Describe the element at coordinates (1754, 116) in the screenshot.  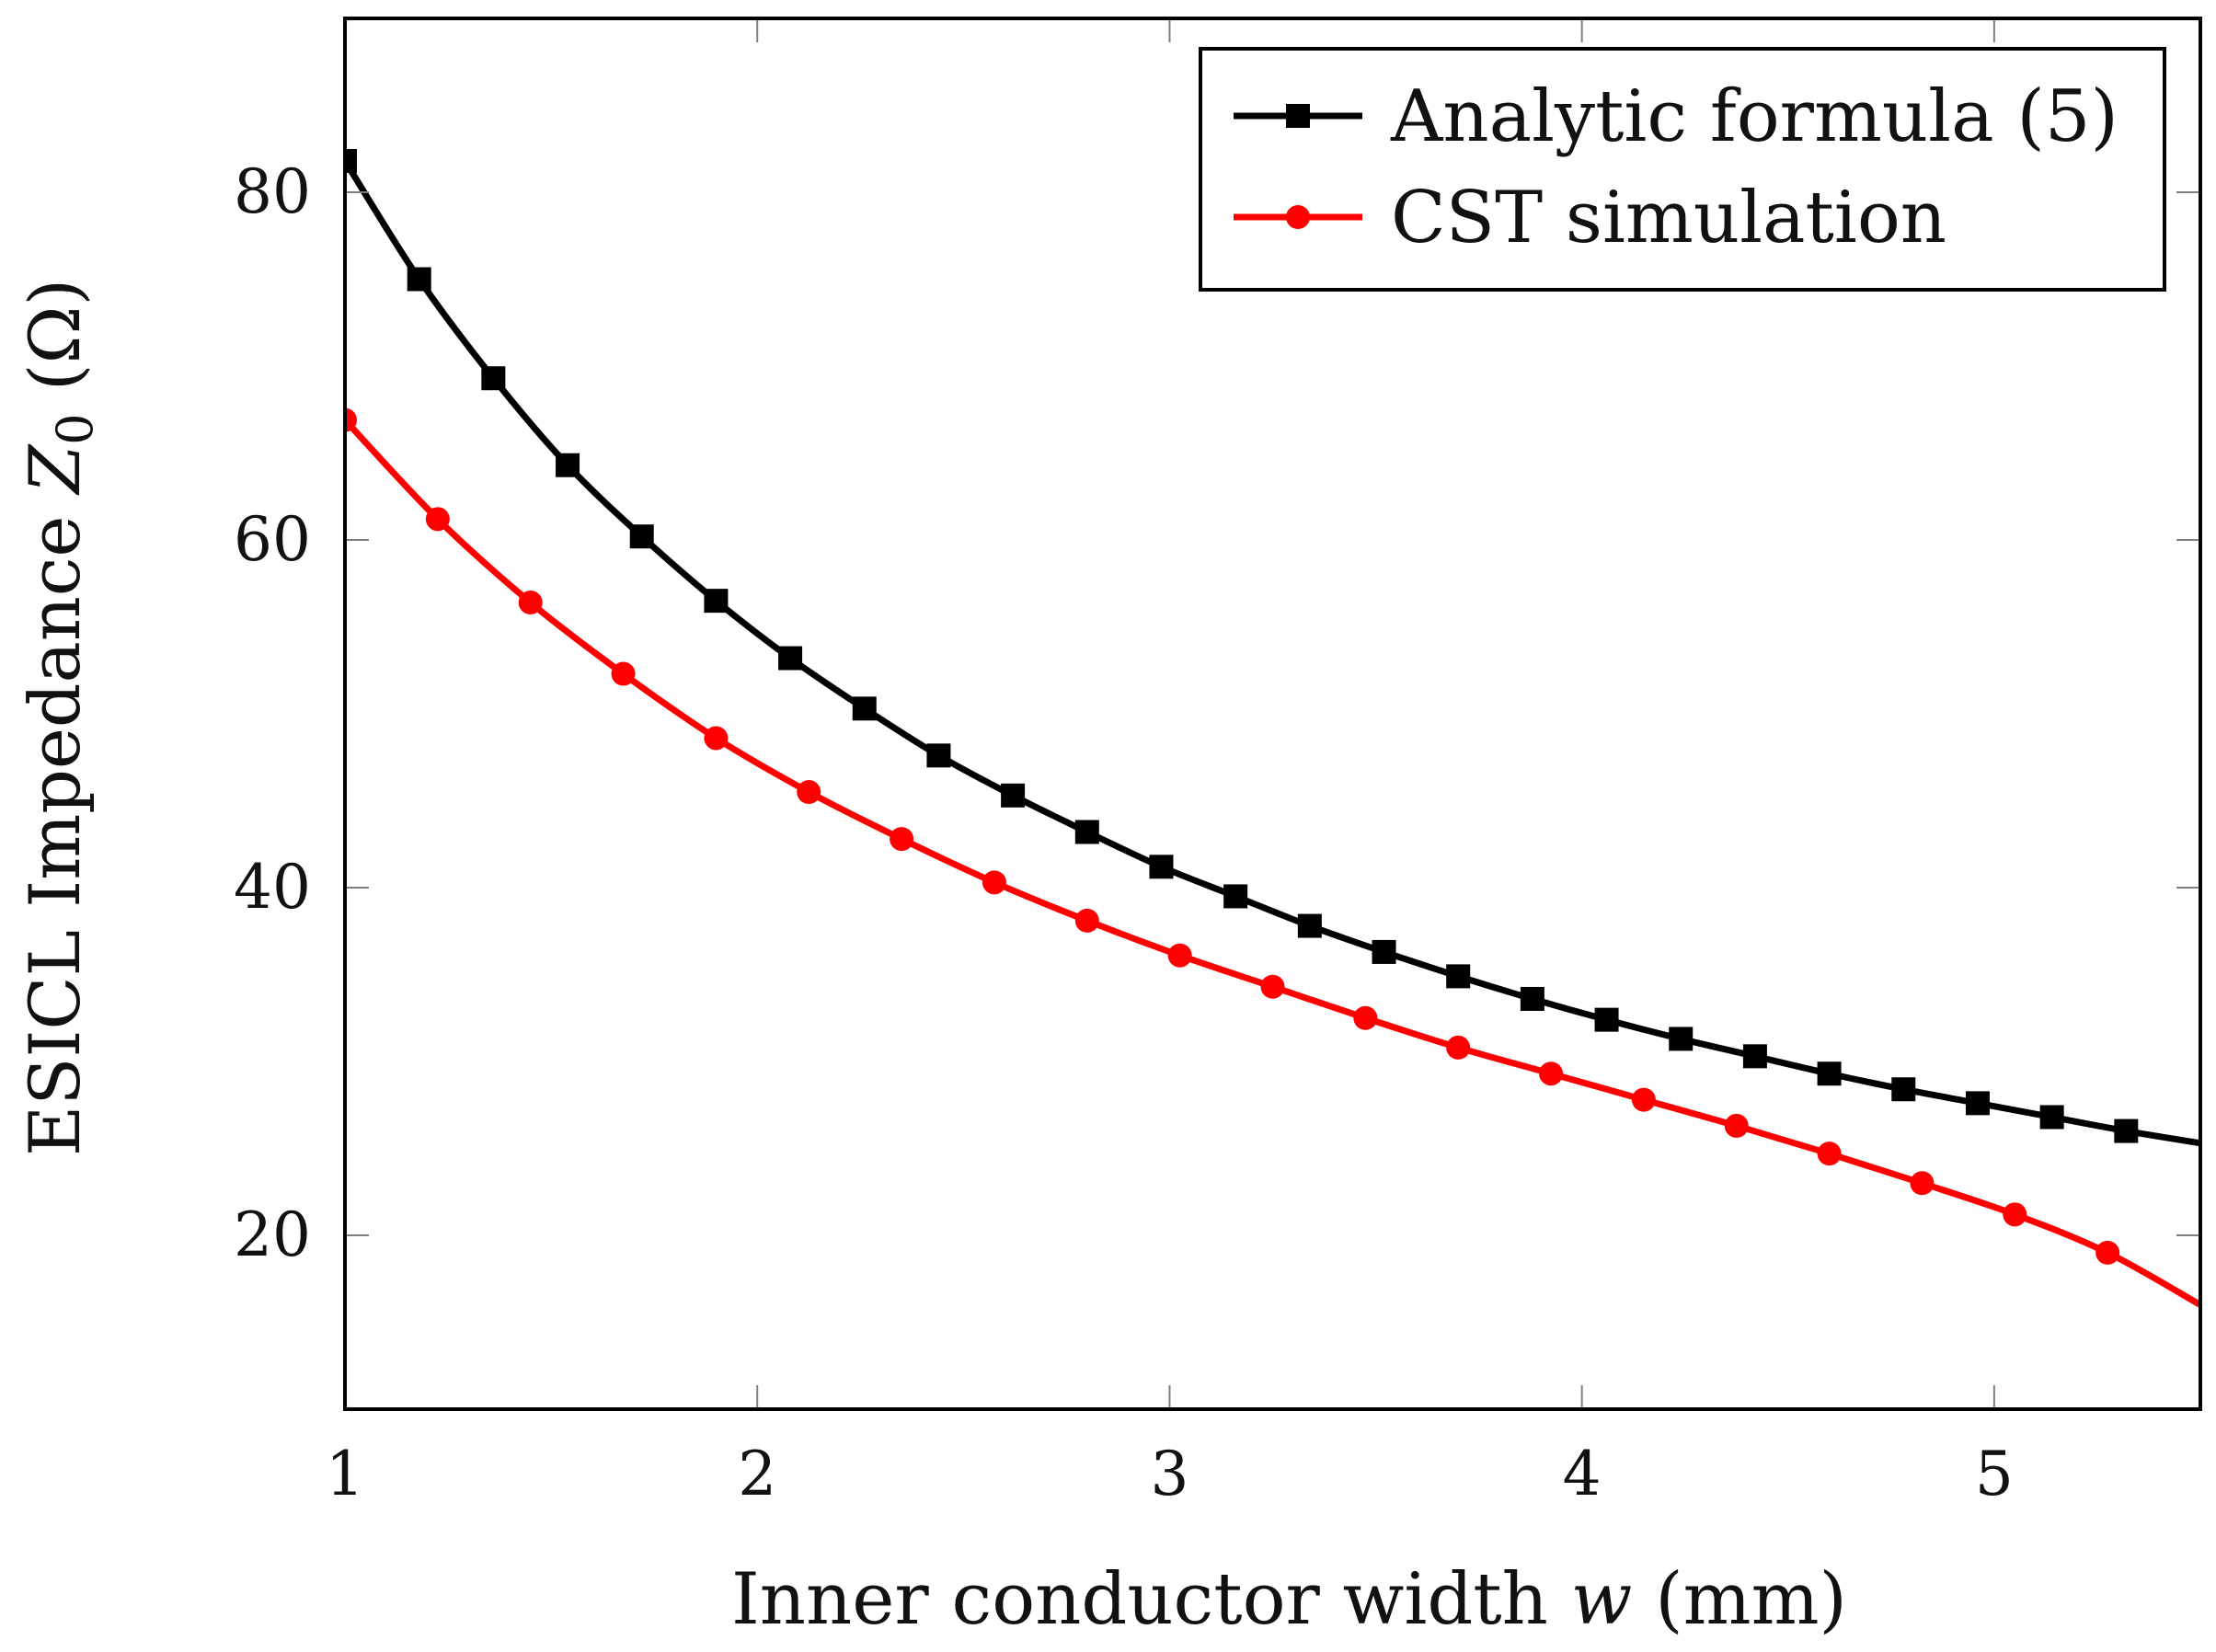
I see `legend-label-0: Analytic formula (5)` at that location.